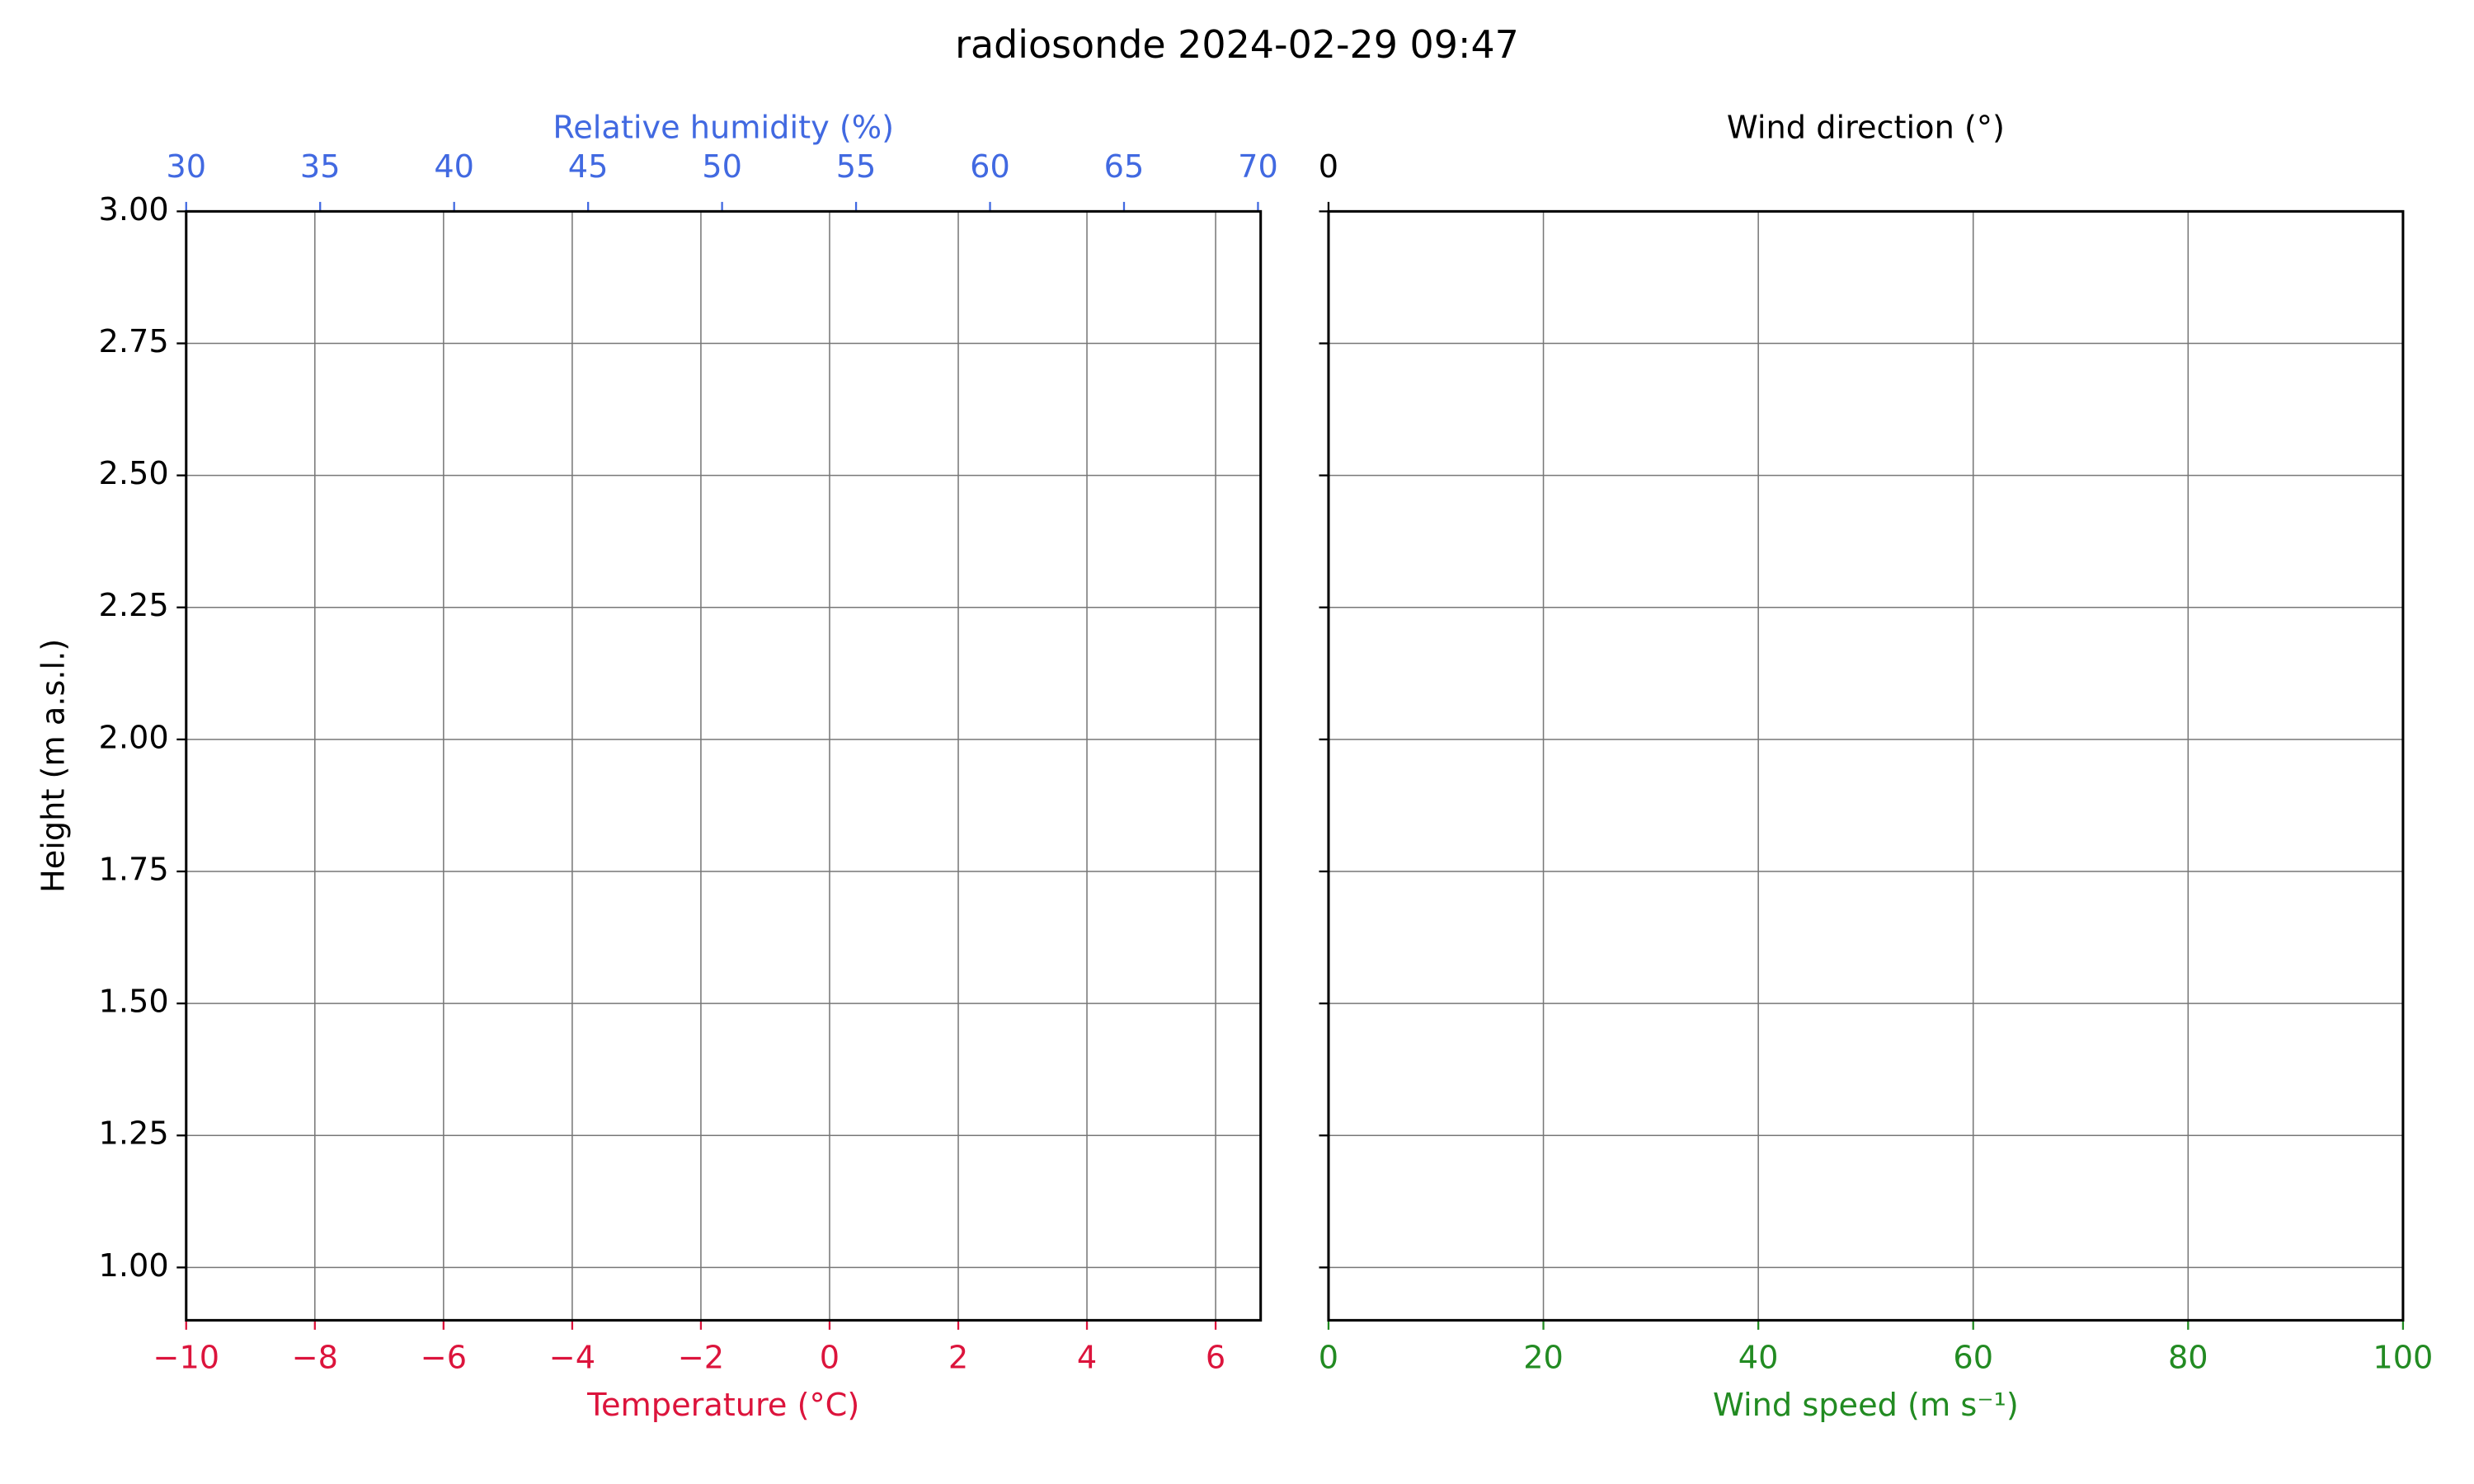 The image size is (2474, 1484). Describe the element at coordinates (588, 167) in the screenshot. I see `x2-tick-label: 45` at that location.